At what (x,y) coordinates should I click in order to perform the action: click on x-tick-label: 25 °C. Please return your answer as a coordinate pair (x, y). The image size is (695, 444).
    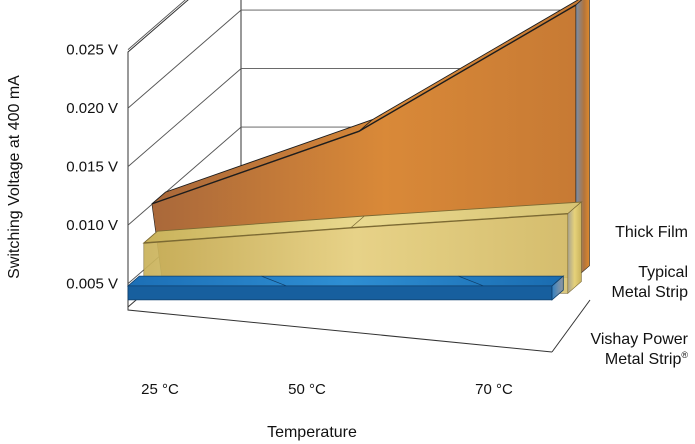
    Looking at the image, I should click on (160, 389).